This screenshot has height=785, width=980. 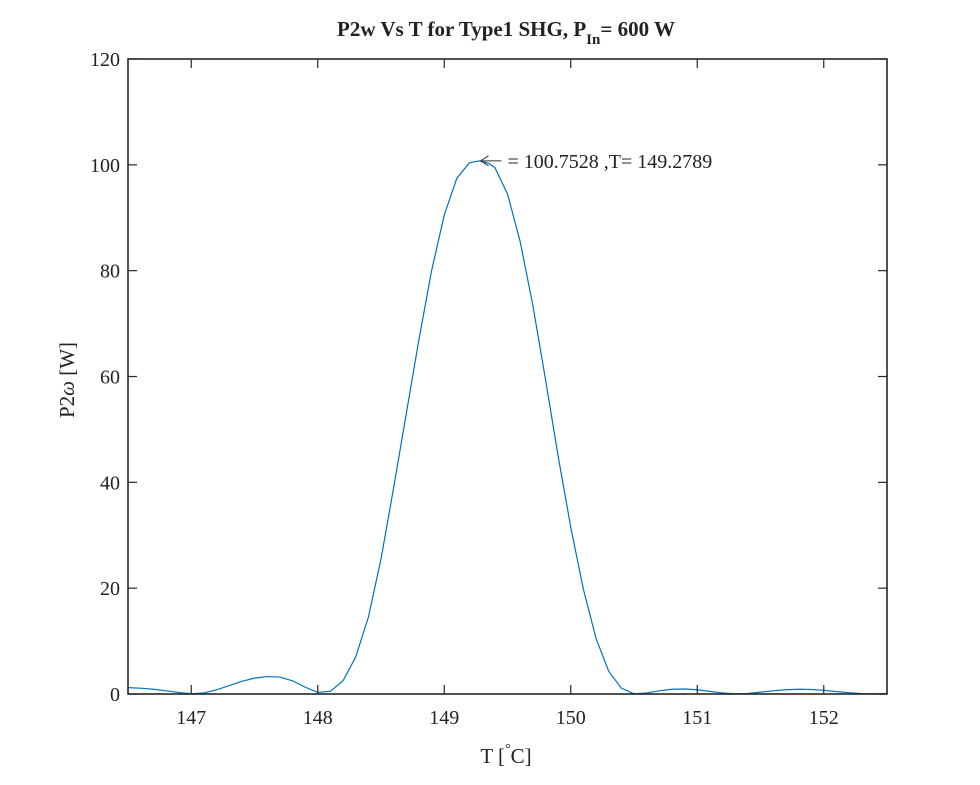 I want to click on y-tick-label: 80, so click(x=110, y=272).